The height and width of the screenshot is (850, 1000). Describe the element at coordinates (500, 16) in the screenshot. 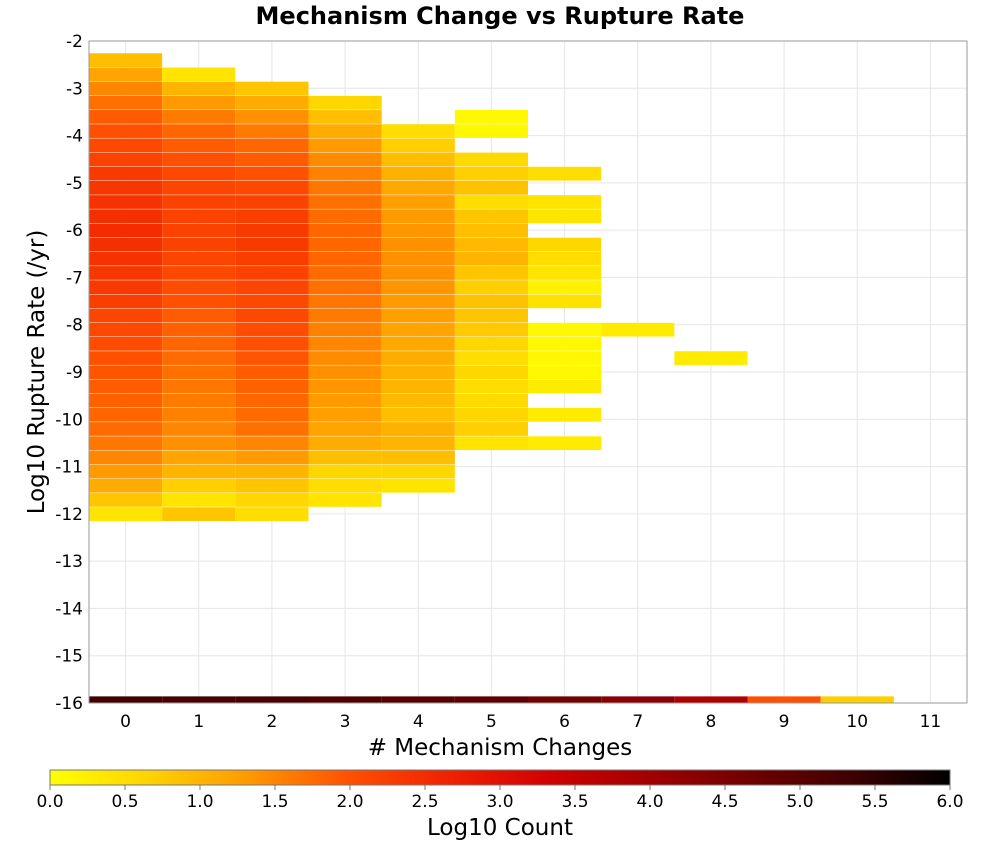

I see `chart-title: Mechanism Change vs Rupture Rate` at that location.